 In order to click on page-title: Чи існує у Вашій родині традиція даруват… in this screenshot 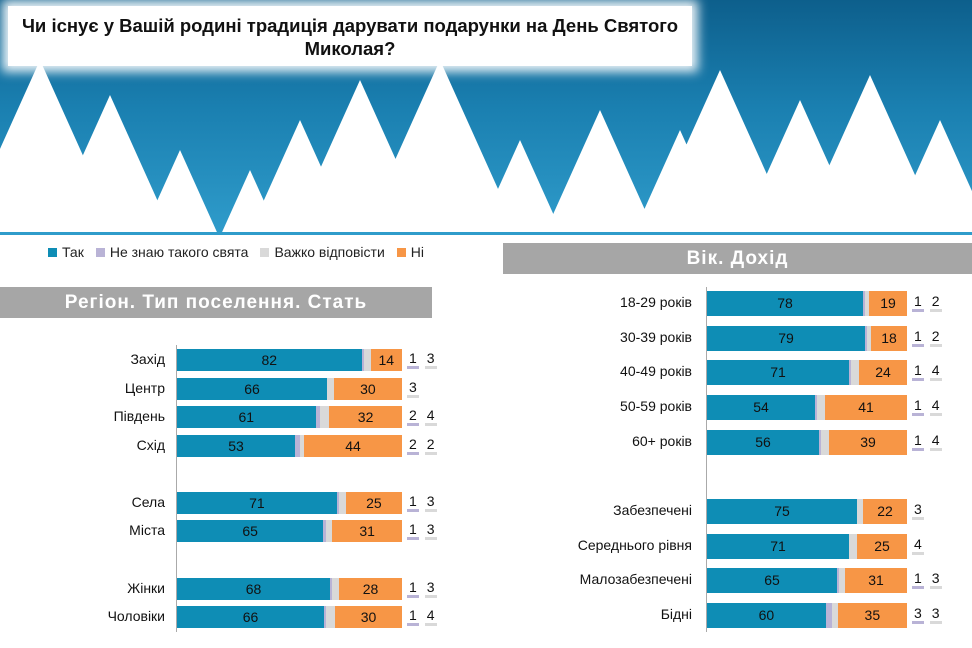, I will do `click(350, 36)`.